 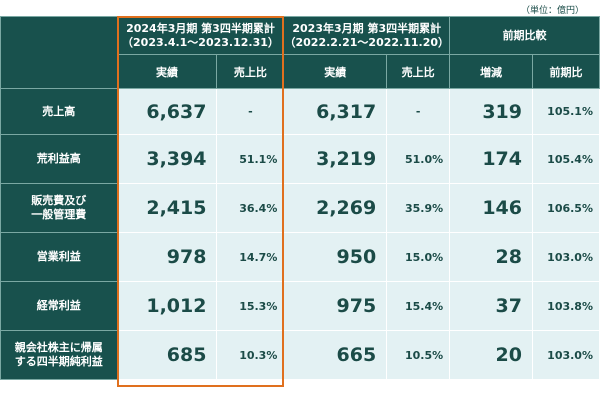 I want to click on corner-header, so click(x=59, y=52).